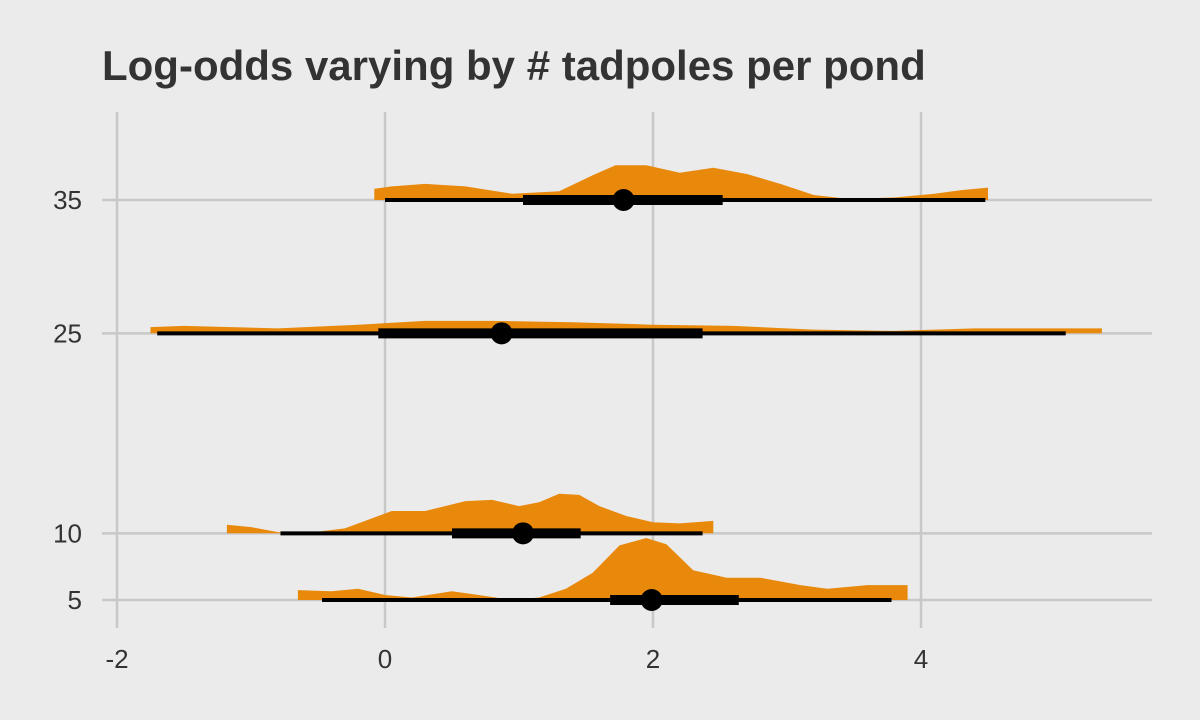  What do you see at coordinates (67, 333) in the screenshot?
I see `y-tick-label: 25` at bounding box center [67, 333].